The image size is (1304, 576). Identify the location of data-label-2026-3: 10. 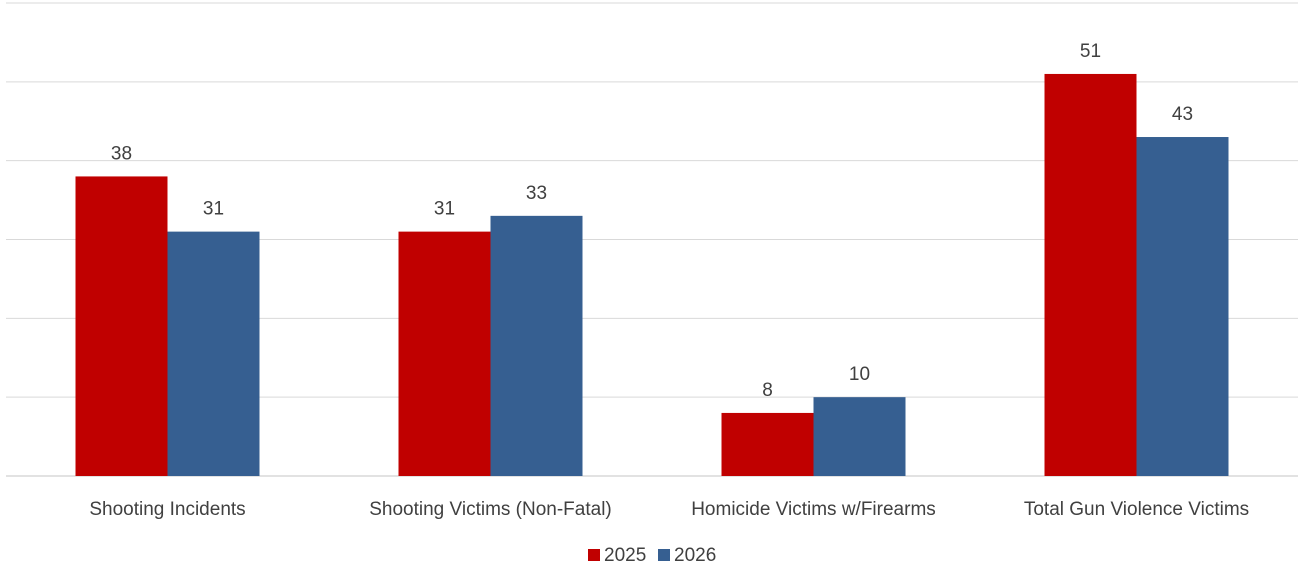
(859, 374).